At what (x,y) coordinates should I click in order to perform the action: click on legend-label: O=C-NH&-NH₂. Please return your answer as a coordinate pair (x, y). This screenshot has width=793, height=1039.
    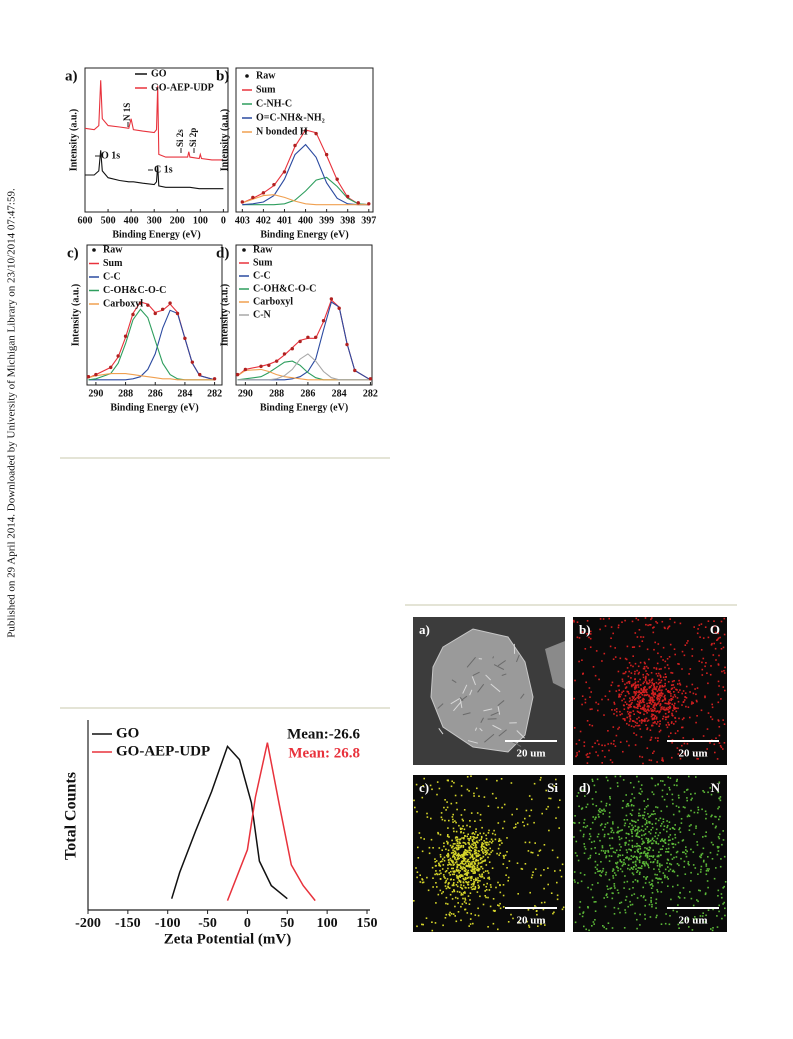
    Looking at the image, I should click on (290, 117).